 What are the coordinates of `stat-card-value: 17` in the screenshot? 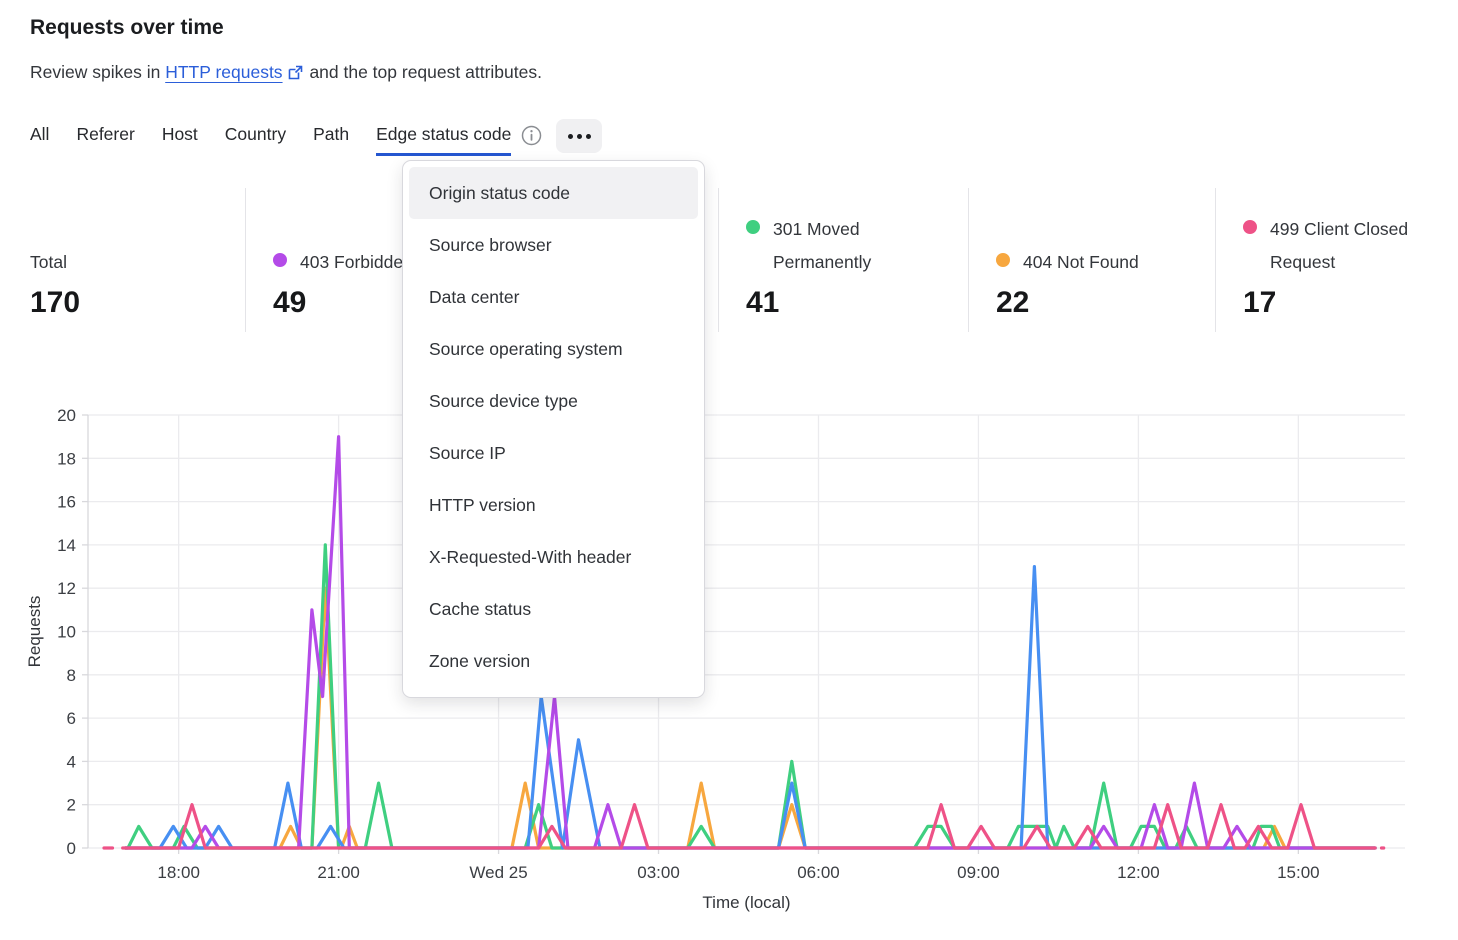 It's located at (1260, 302).